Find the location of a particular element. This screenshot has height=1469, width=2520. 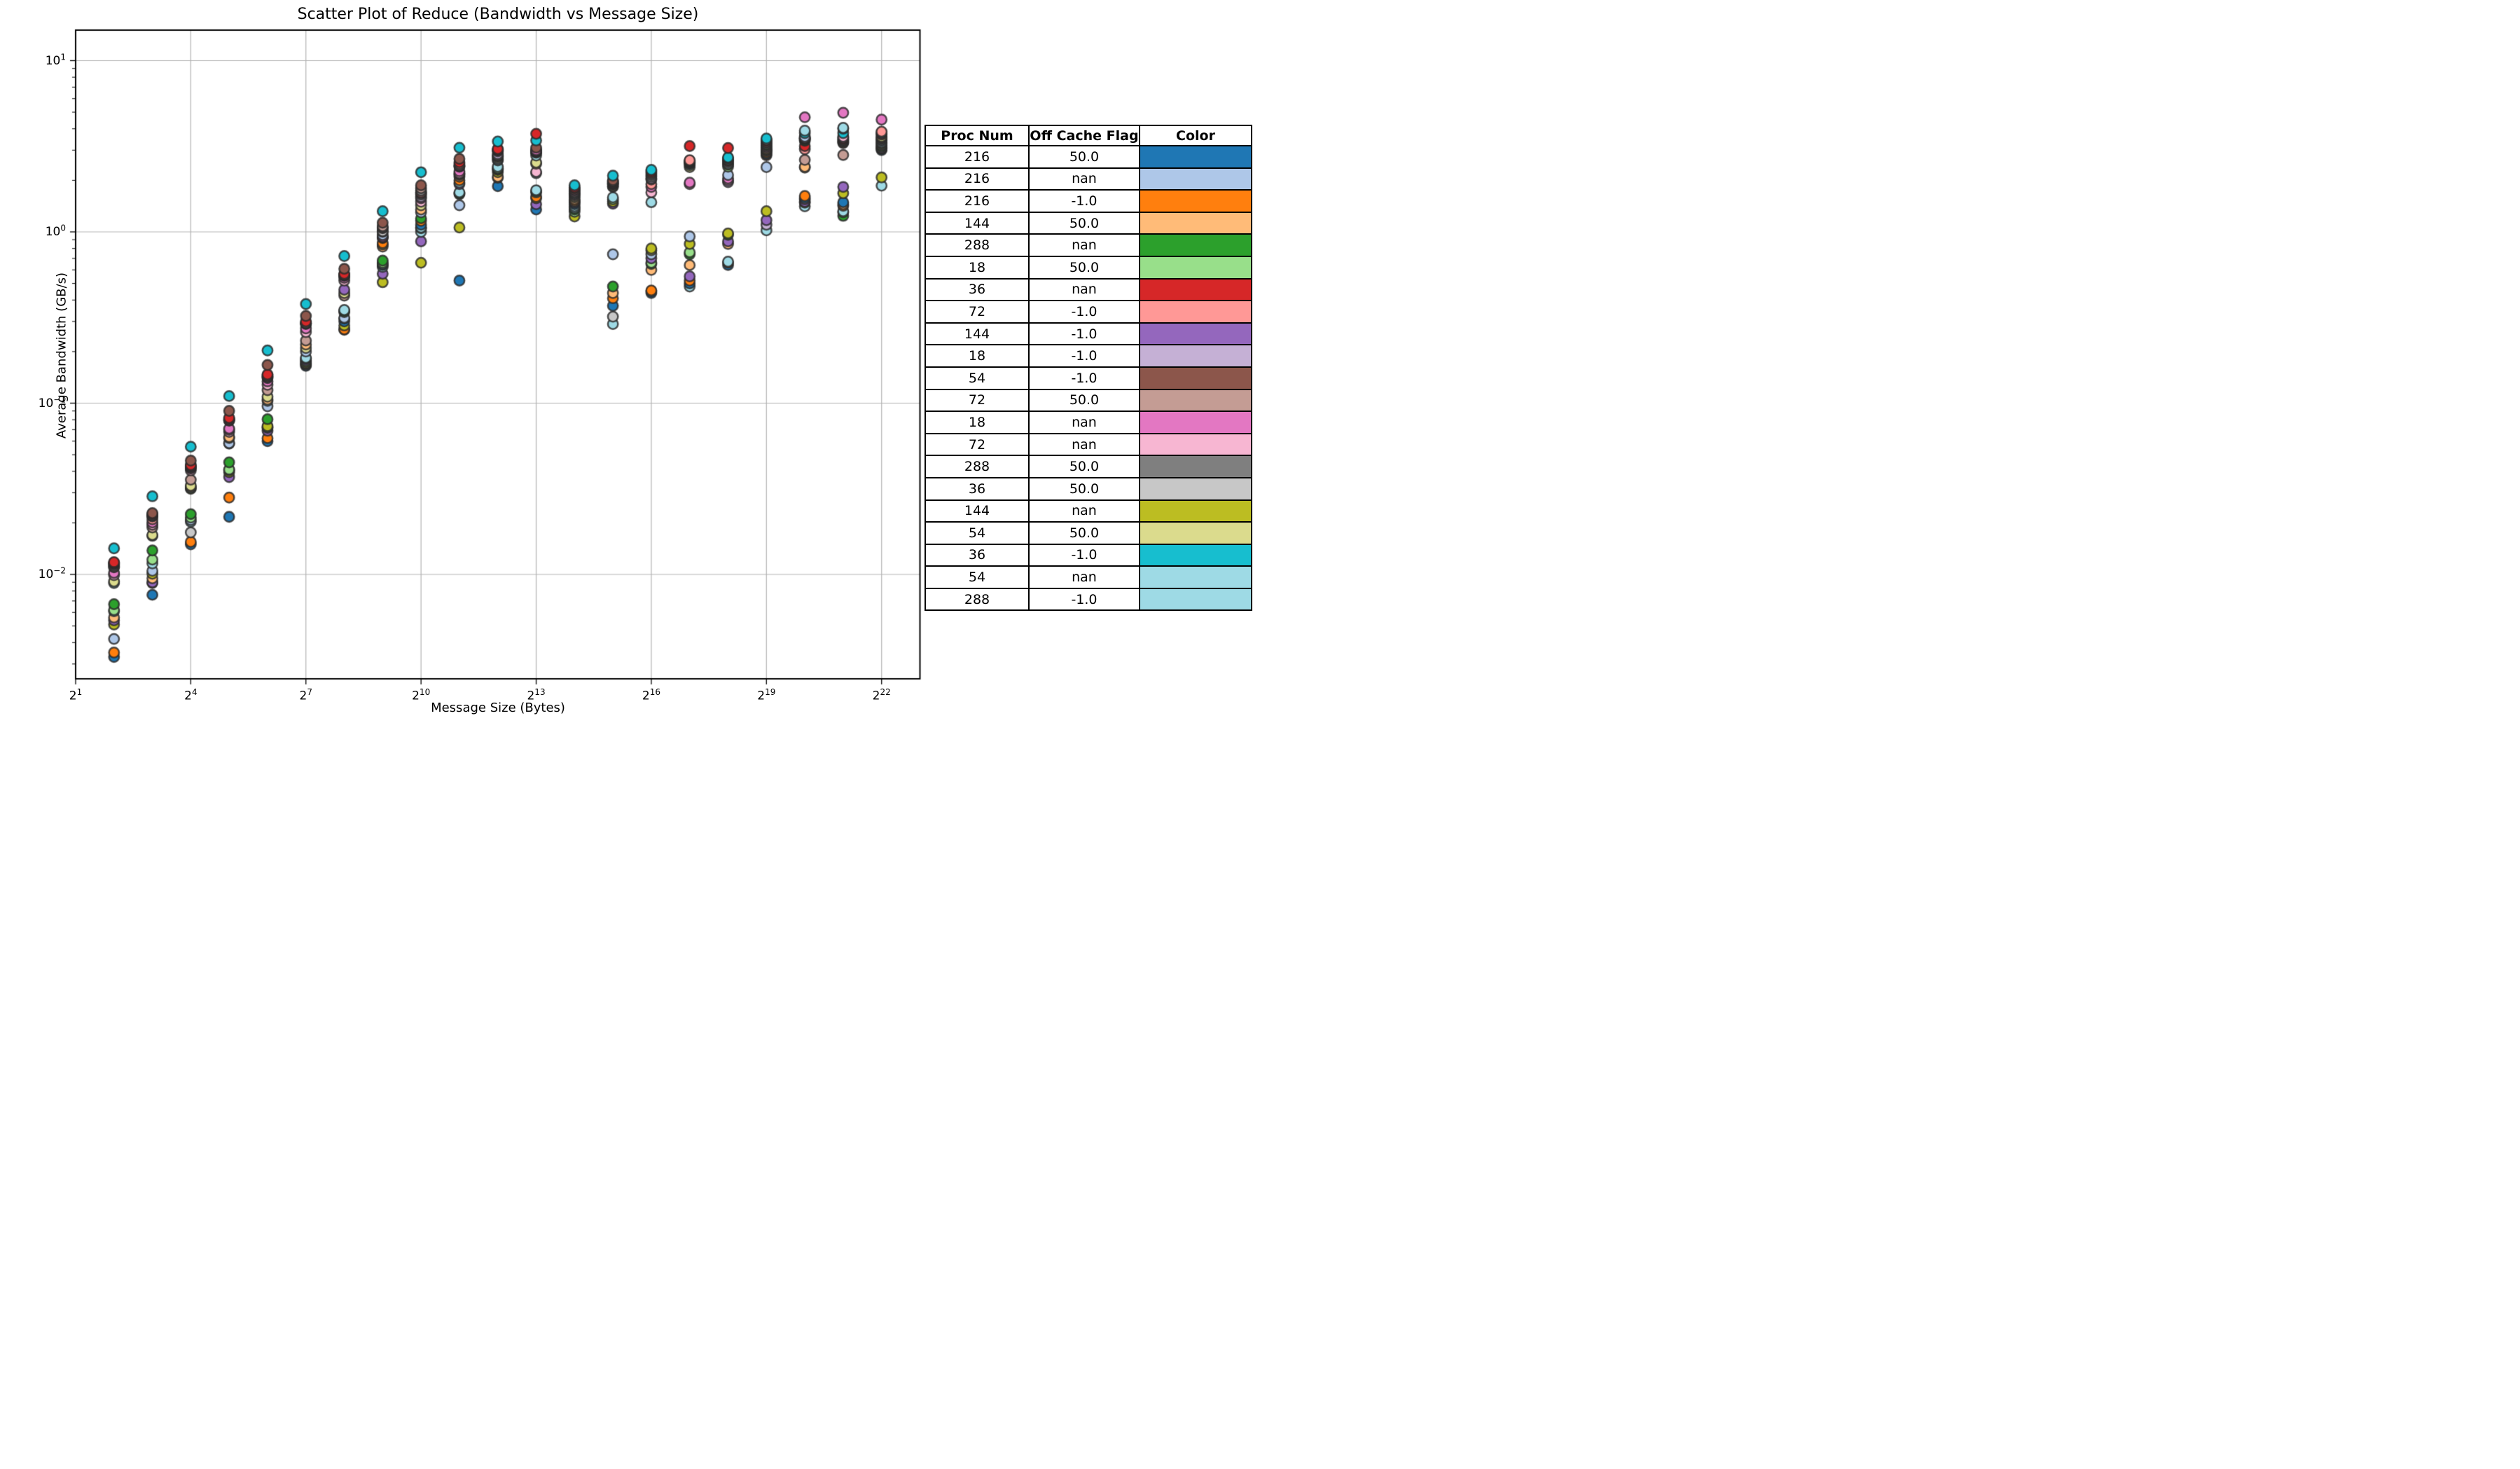

legend-row: 36 -1.0 is located at coordinates (1088, 555).